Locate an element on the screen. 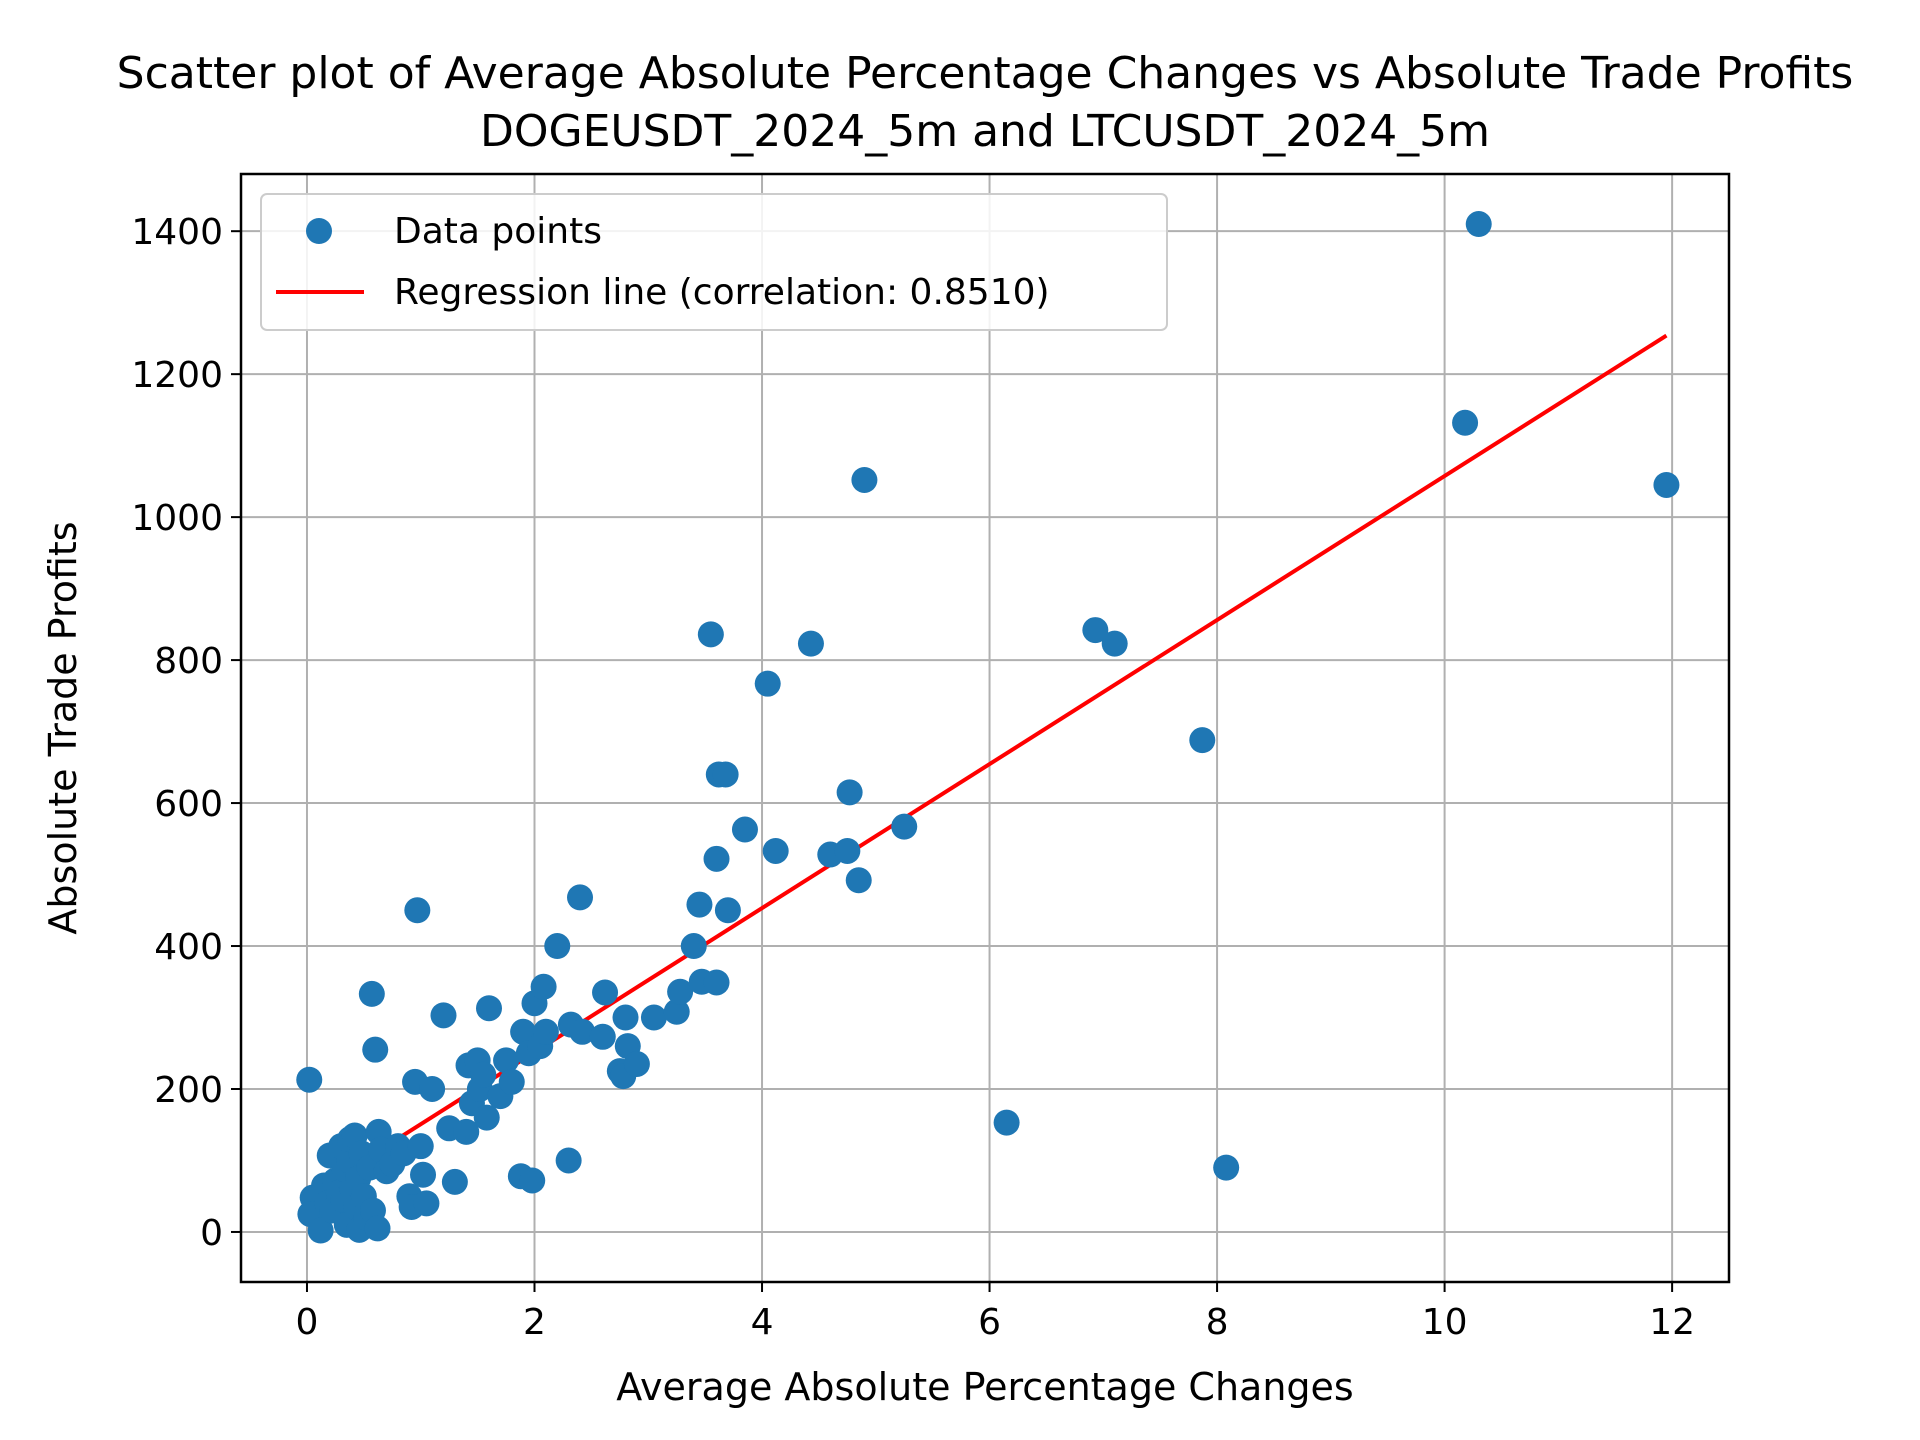 This screenshot has height=1440, width=1920. legend-box is located at coordinates (714, 262).